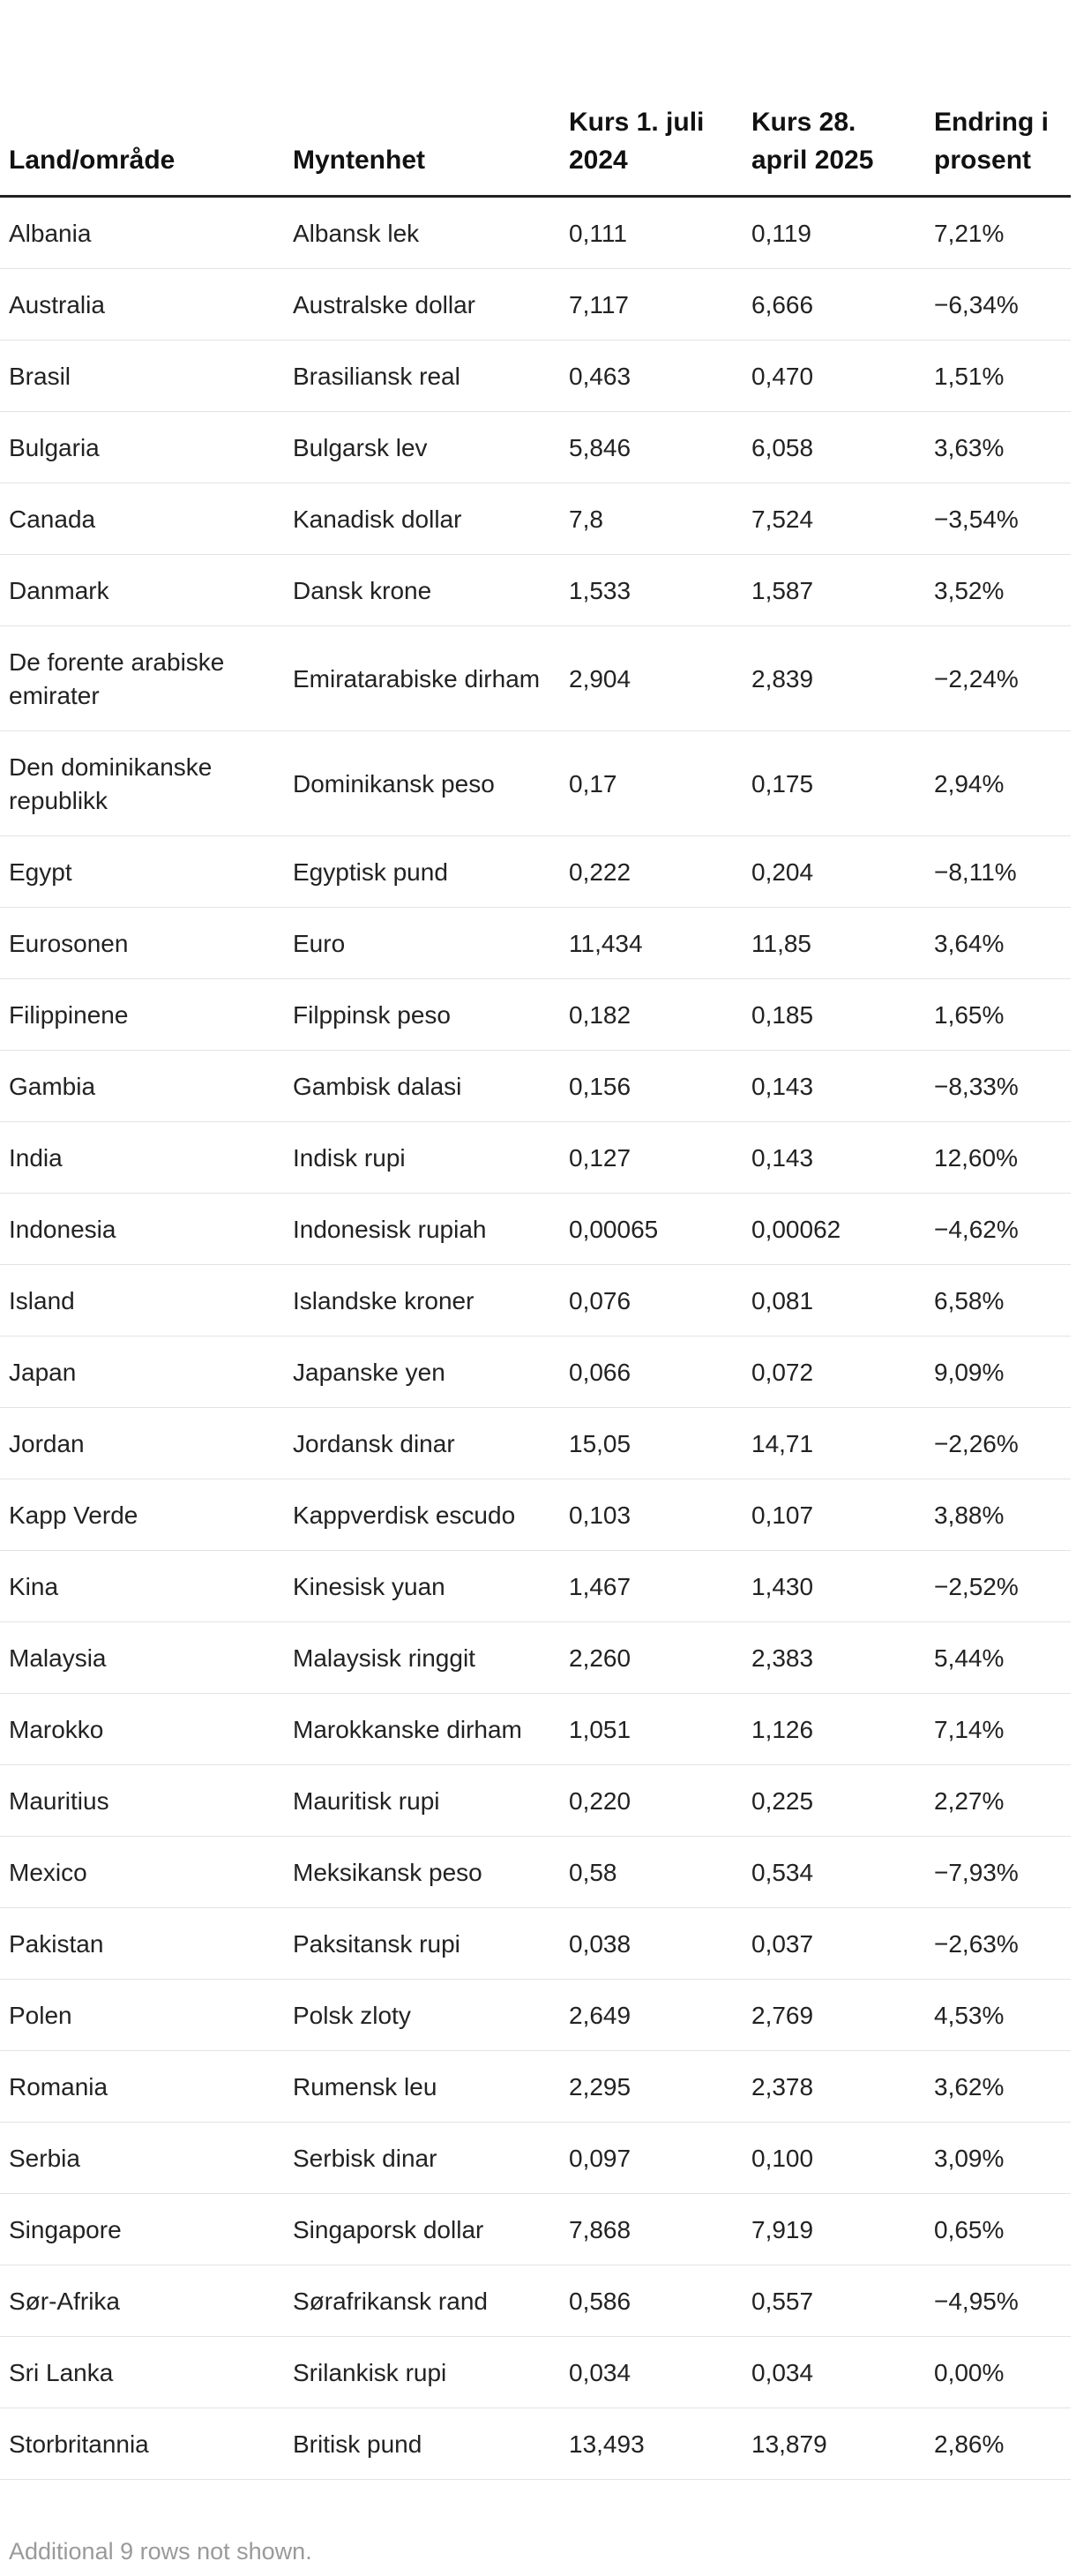  I want to click on change-percent-cell: 7,21%, so click(998, 233).